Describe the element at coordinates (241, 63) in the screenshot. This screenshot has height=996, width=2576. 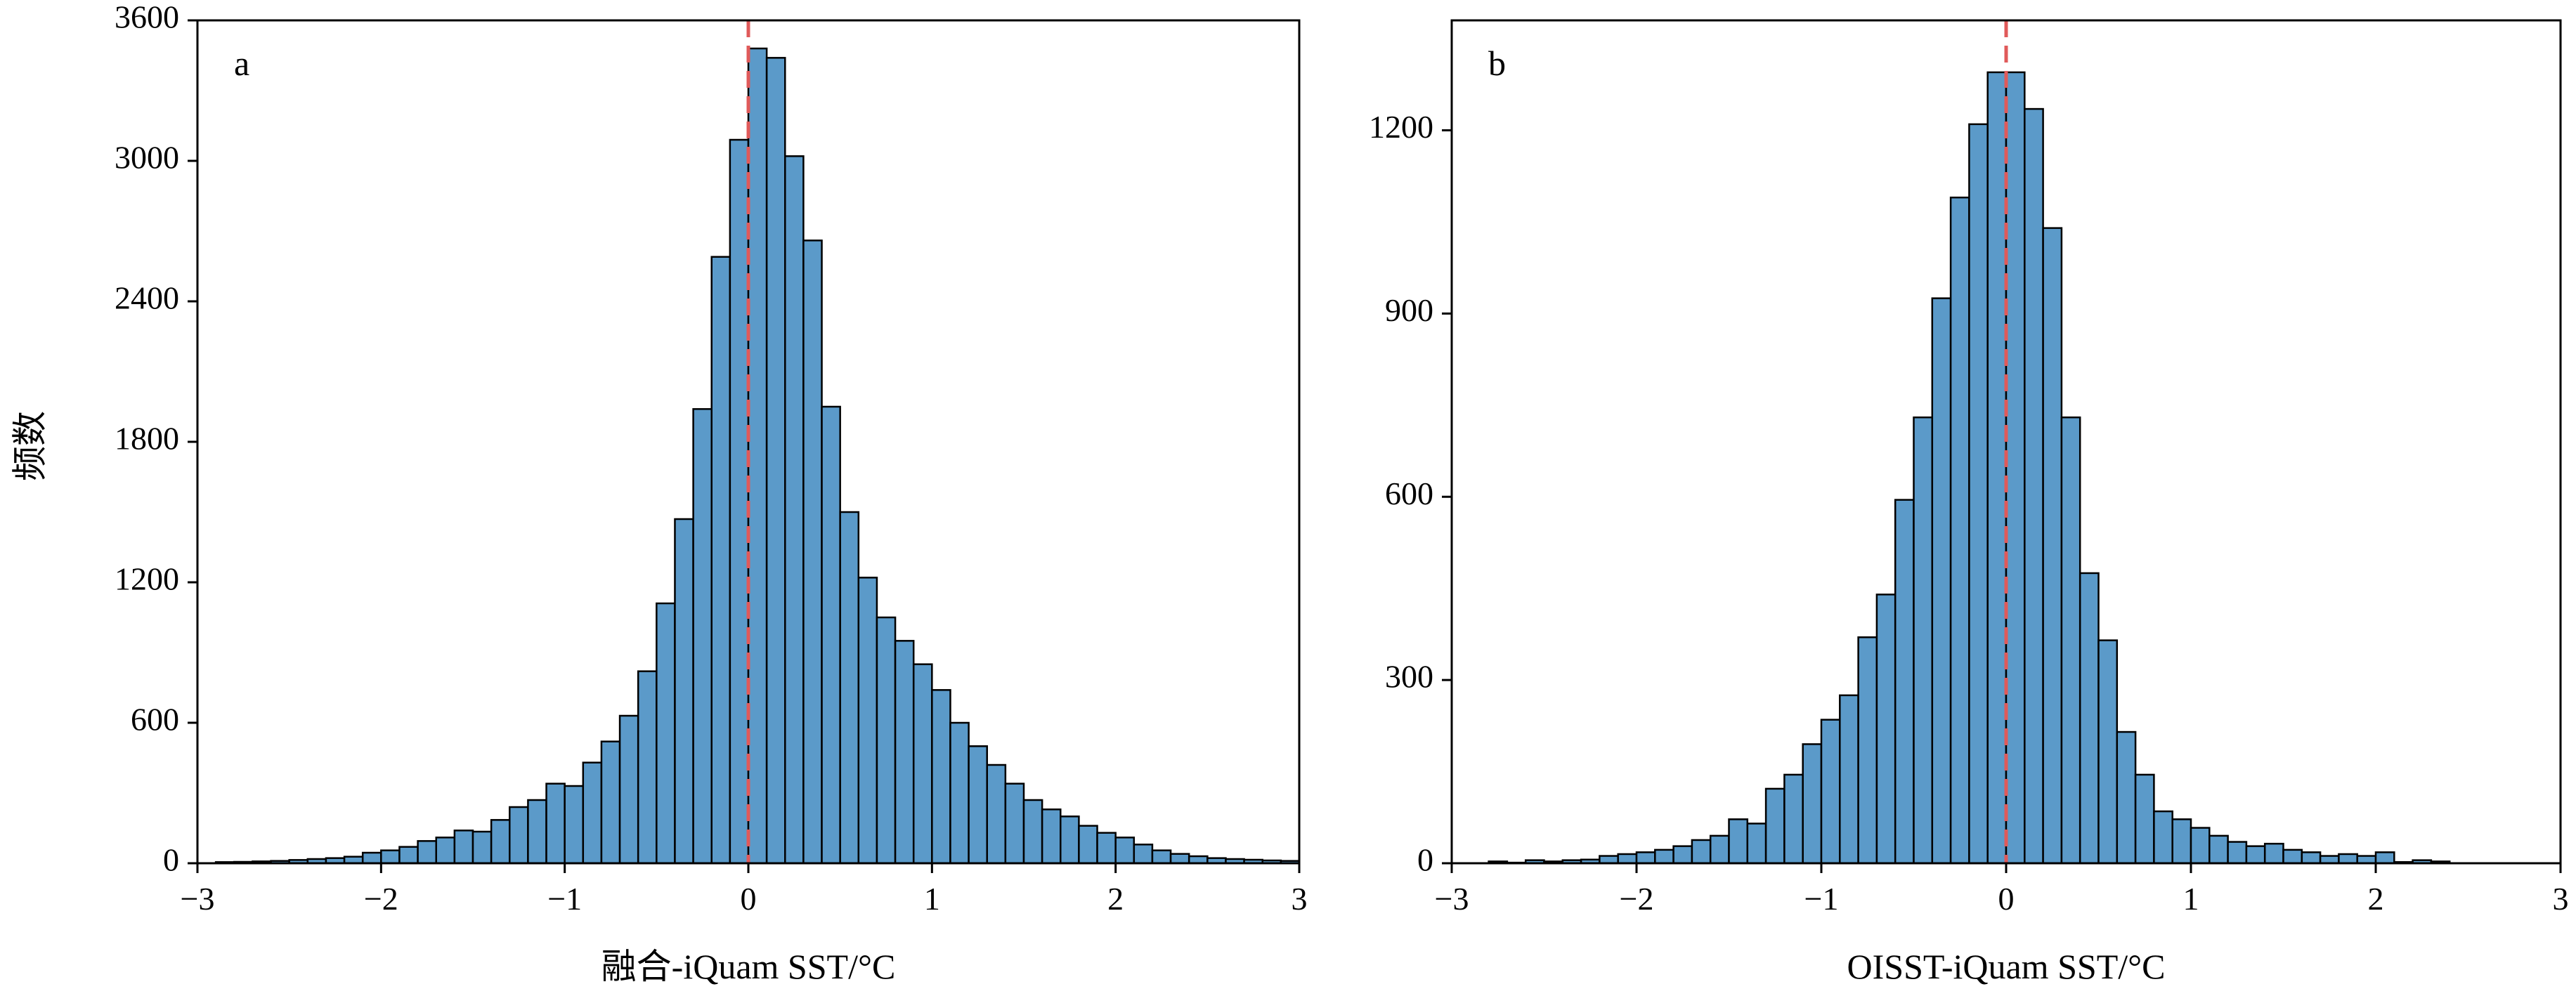
I see `panel-a-letter: a` at that location.